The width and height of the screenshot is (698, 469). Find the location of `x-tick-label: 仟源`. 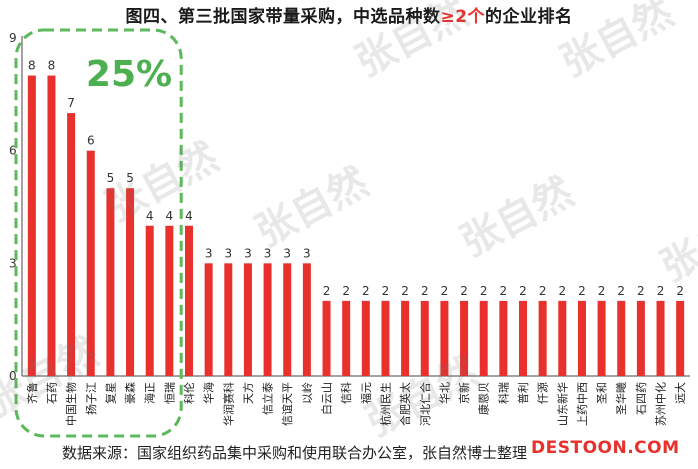

x-tick-label: 仟源 is located at coordinates (543, 393).